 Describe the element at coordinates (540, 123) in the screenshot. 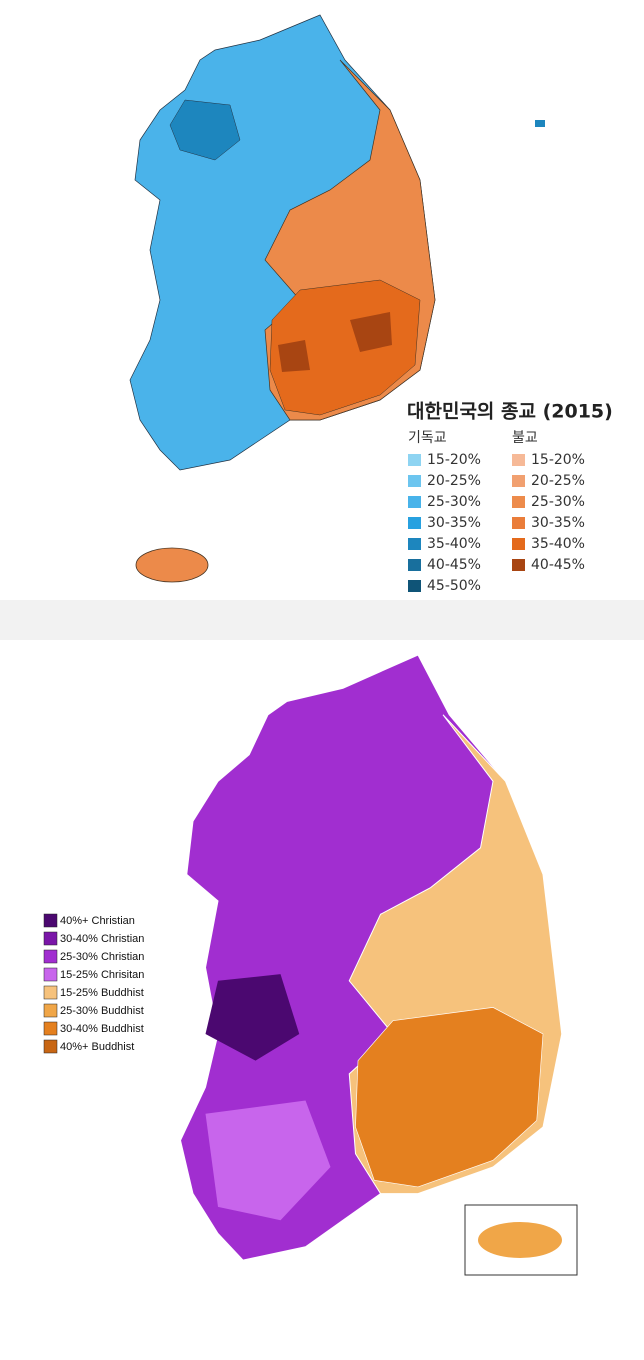

I see `ulleung` at that location.